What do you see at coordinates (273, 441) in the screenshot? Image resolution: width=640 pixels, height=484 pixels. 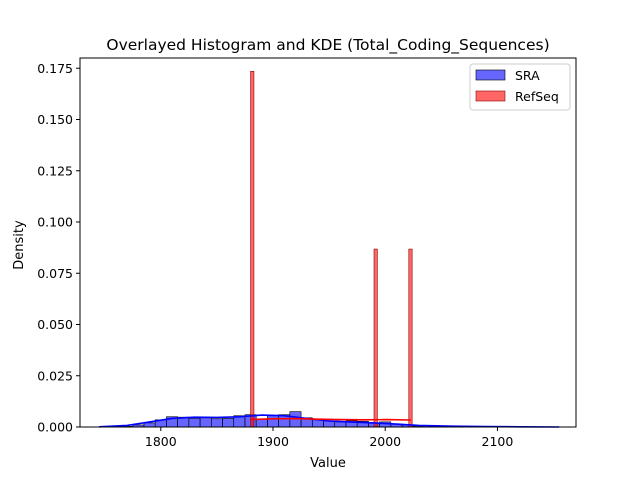 I see `x-tick-label: 1900` at bounding box center [273, 441].